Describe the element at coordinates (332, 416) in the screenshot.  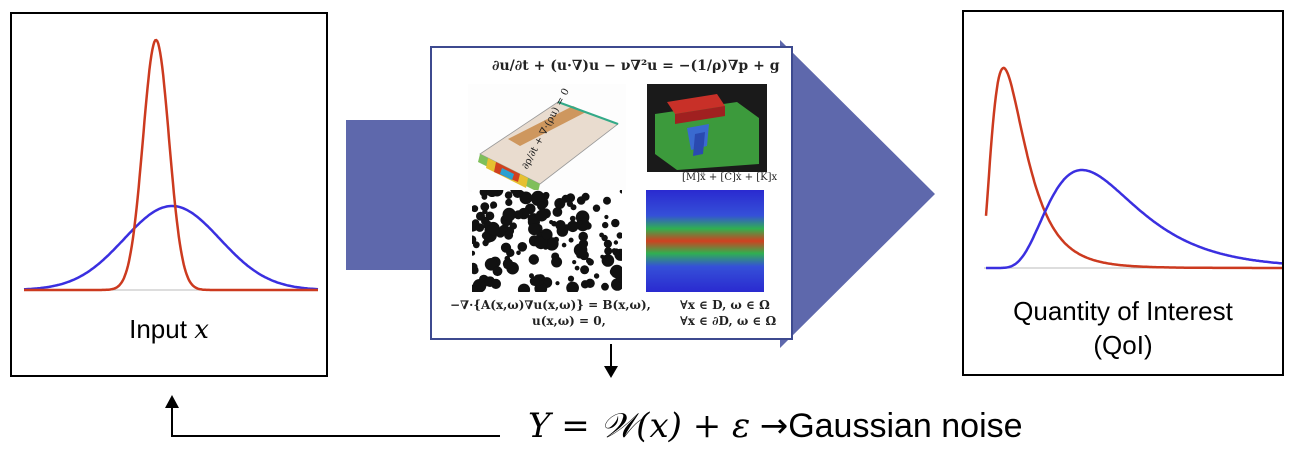
I see `feedback-arrow` at that location.